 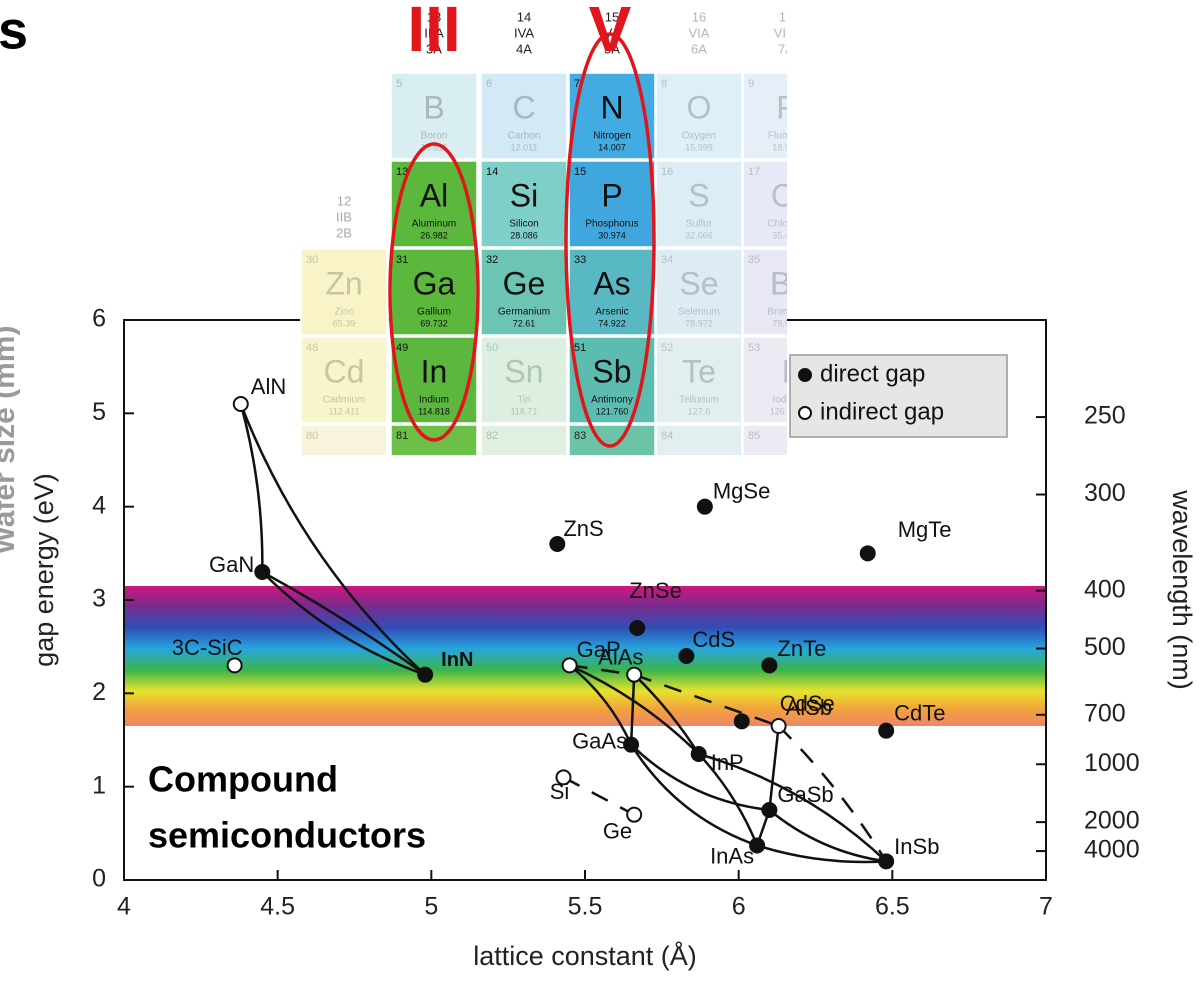 I want to click on element-name: Silicon, so click(x=523, y=224).